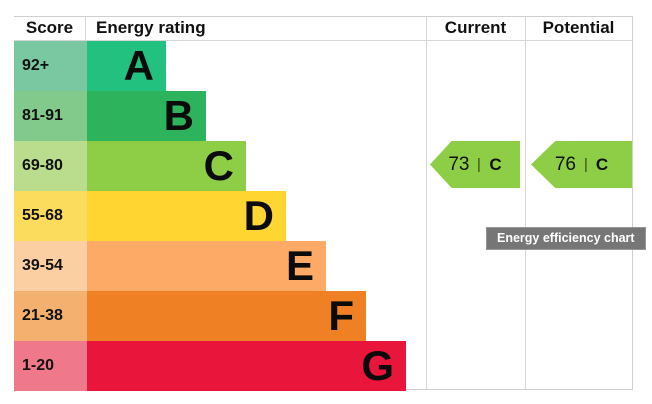  Describe the element at coordinates (246, 366) in the screenshot. I see `rating-bar-g: G` at that location.